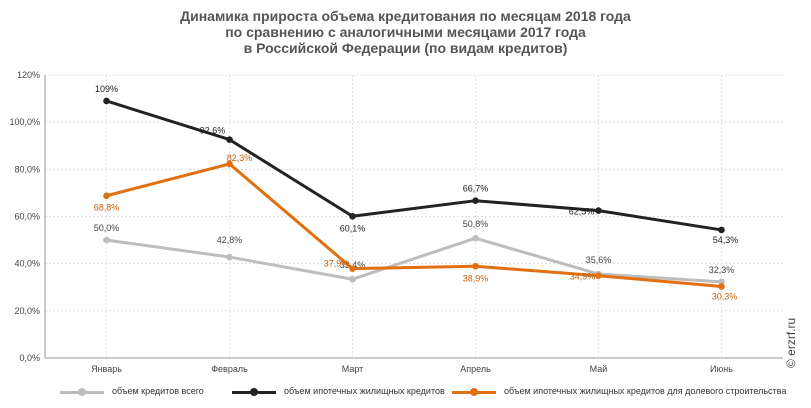 The width and height of the screenshot is (811, 408). Describe the element at coordinates (106, 369) in the screenshot. I see `x-tick-label: Январь` at that location.